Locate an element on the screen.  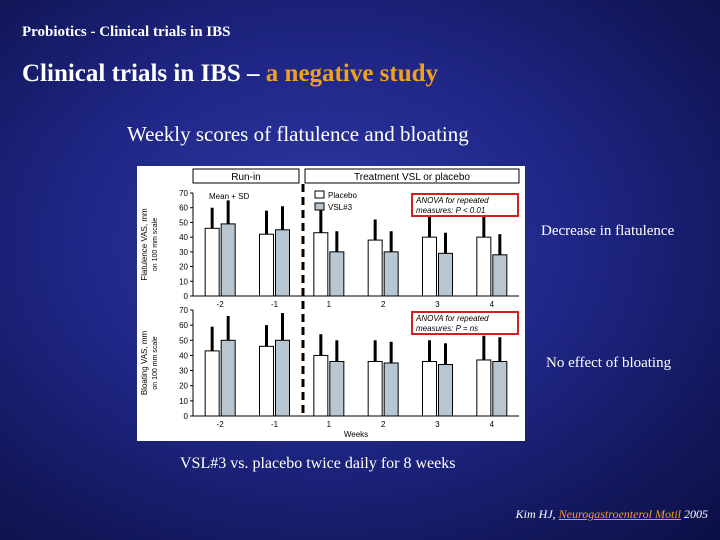
citation: Kim HJ, Neurogastroenterol Motil 2005 is located at coordinates (612, 514).